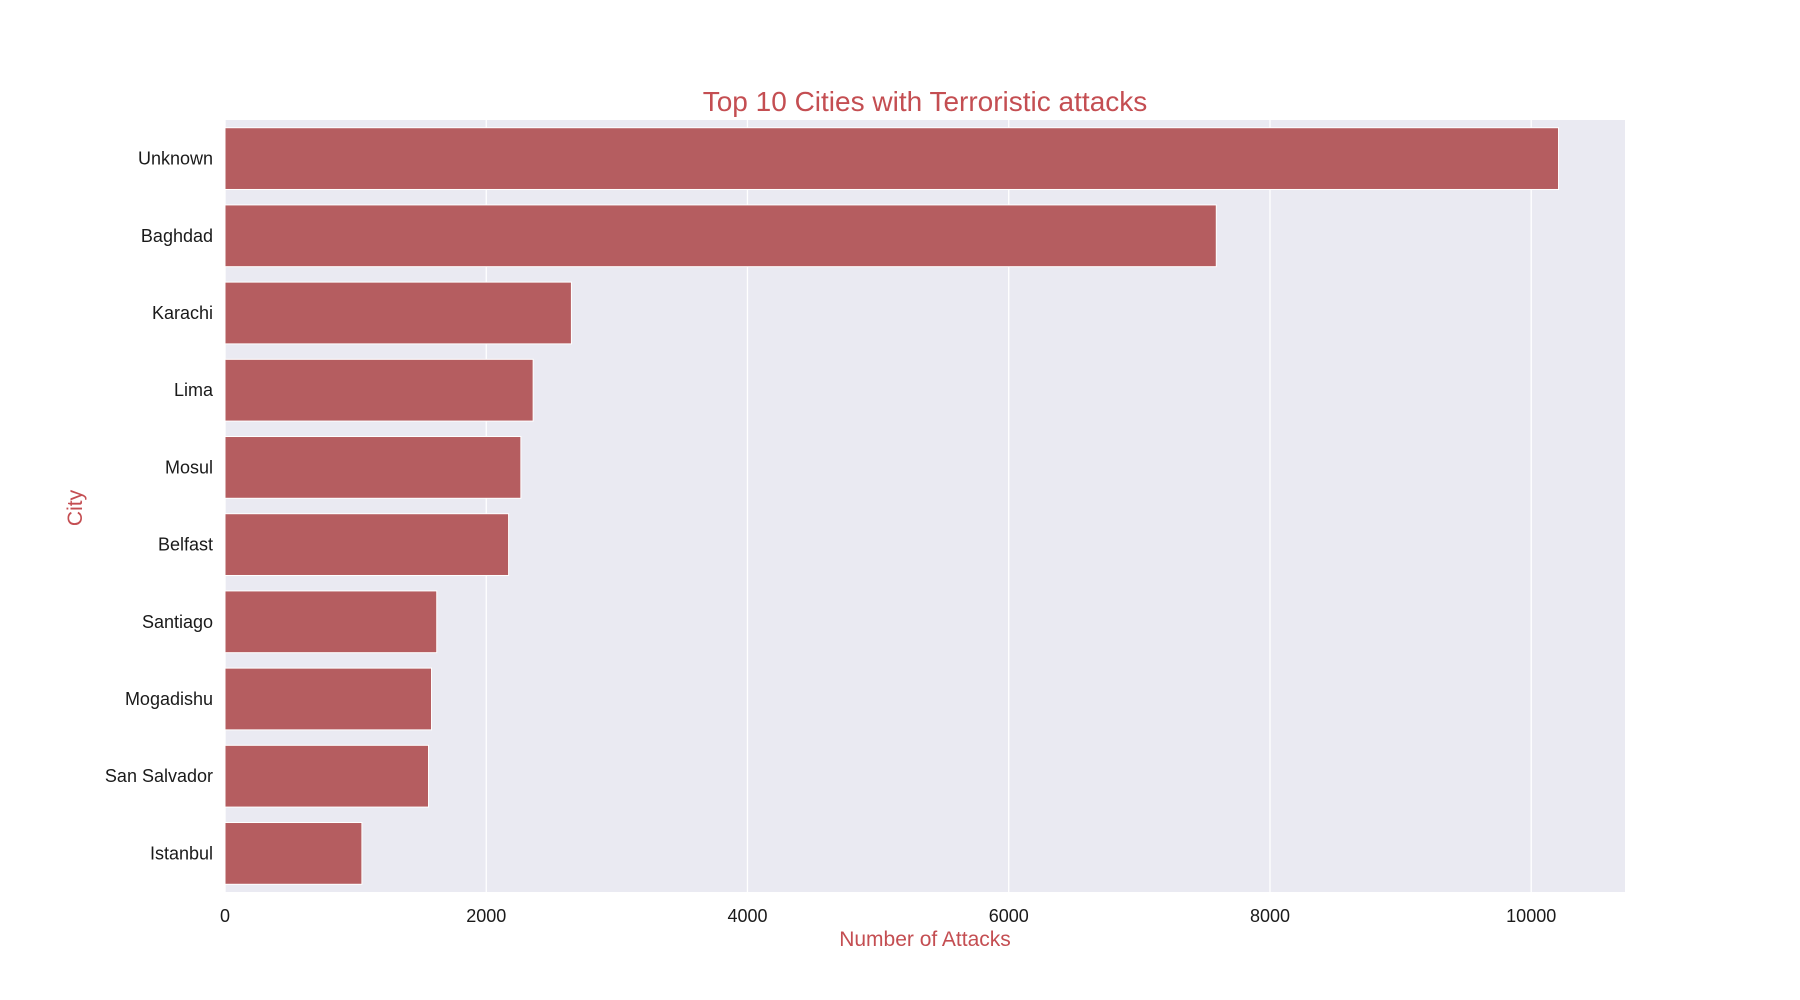  What do you see at coordinates (182, 313) in the screenshot?
I see `y-tick-label: Karachi` at bounding box center [182, 313].